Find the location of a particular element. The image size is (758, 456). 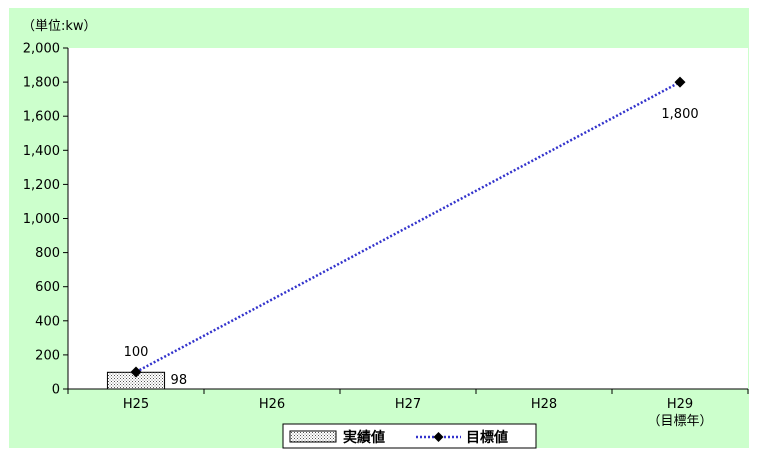

y-tick-label: 1,800 is located at coordinates (41, 83).